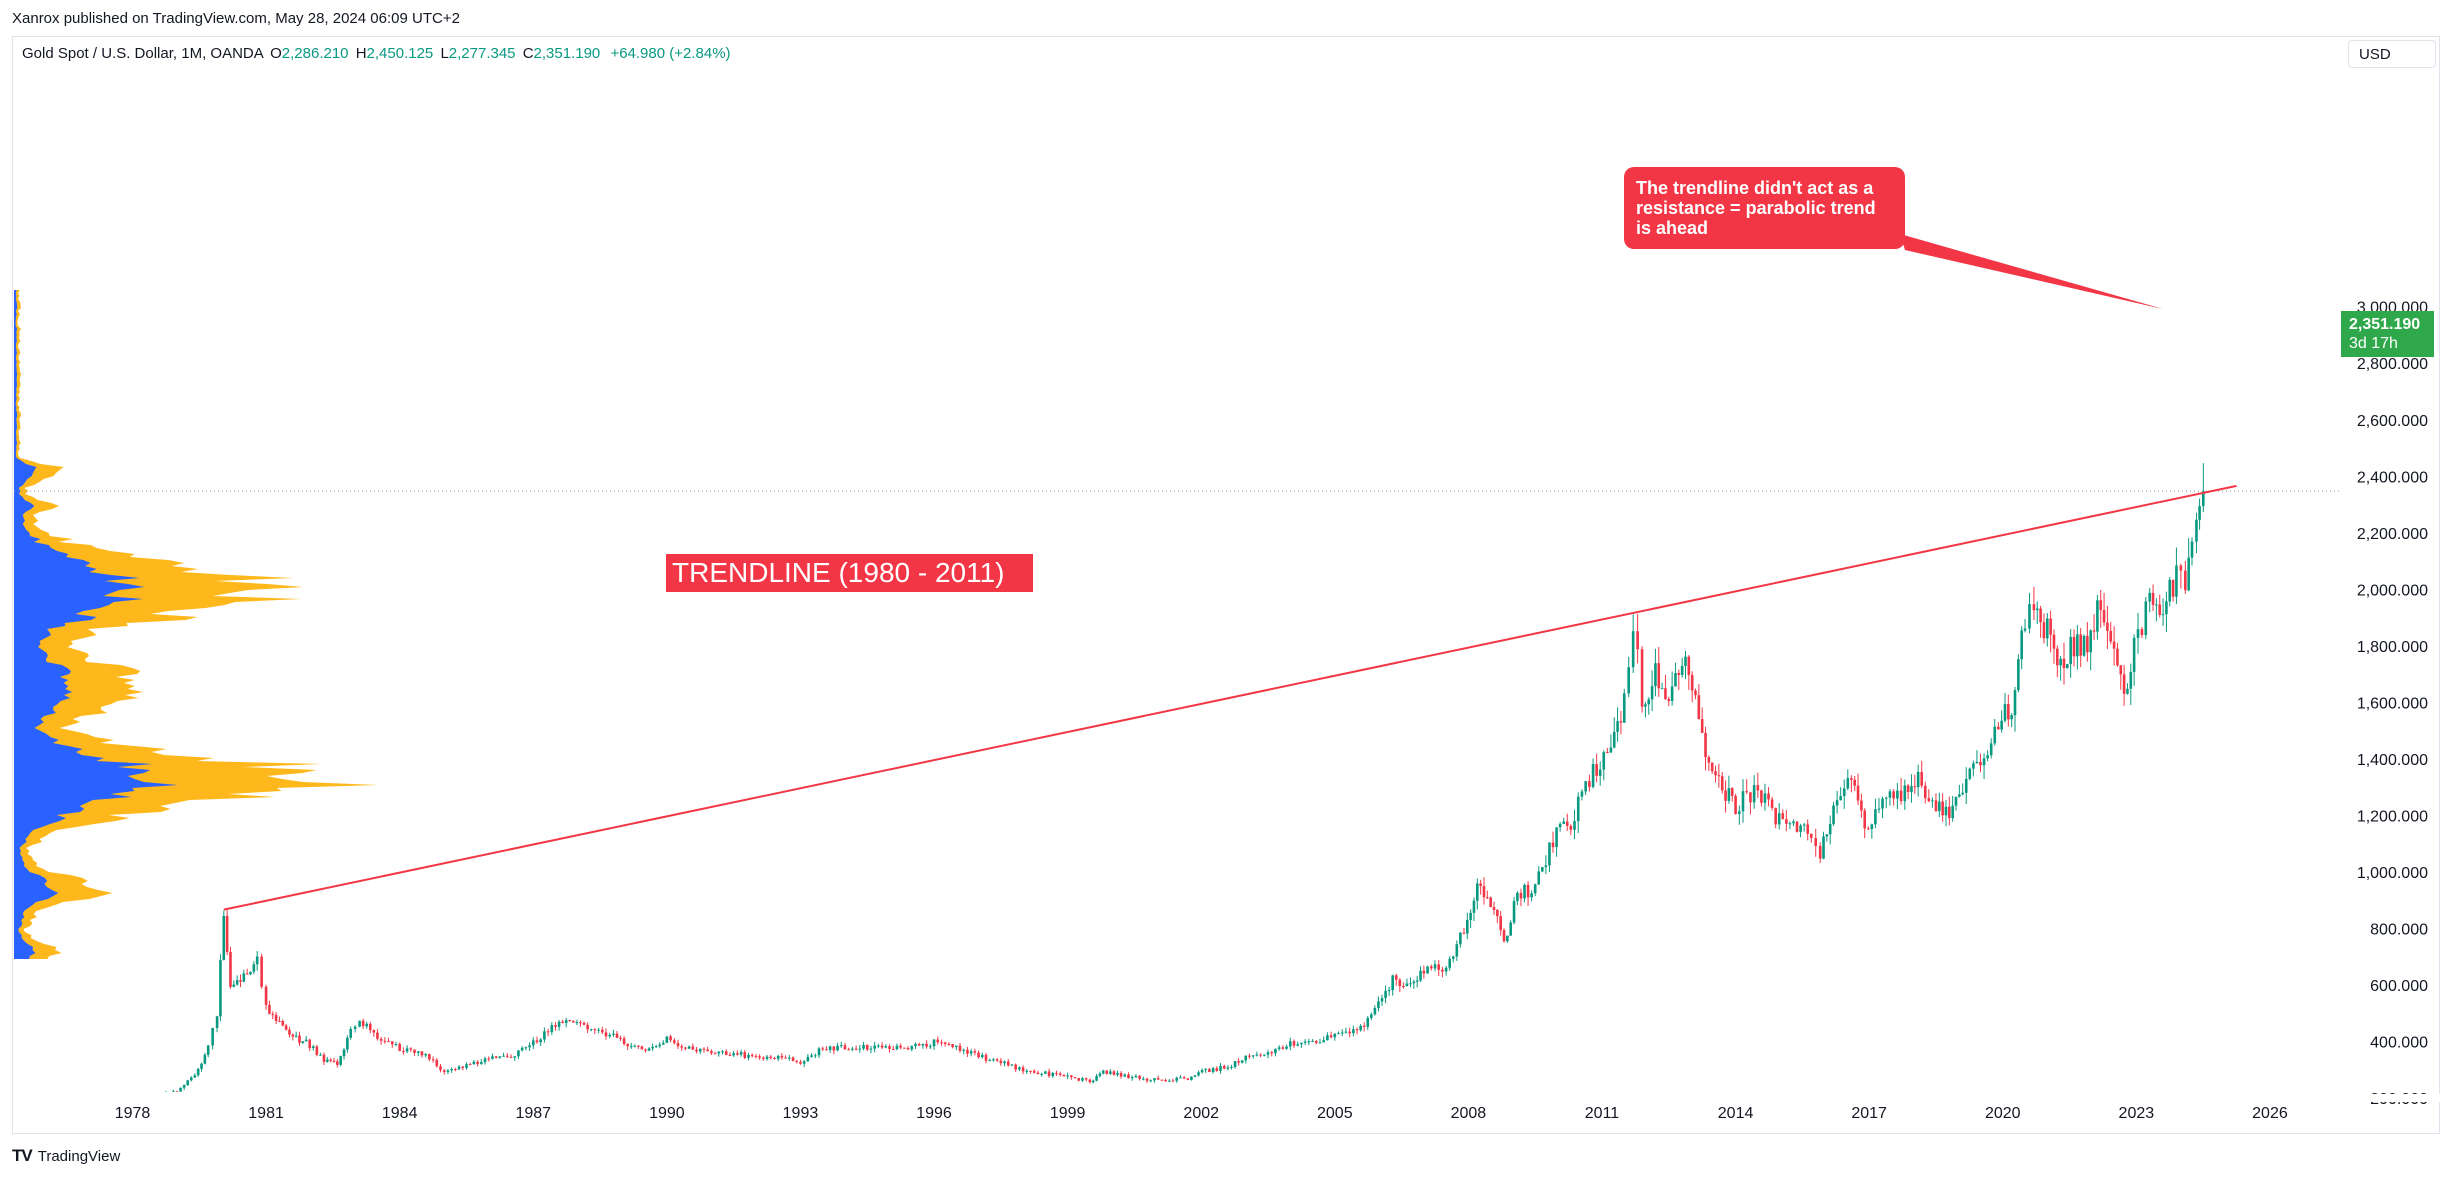 Image resolution: width=2454 pixels, height=1177 pixels. Describe the element at coordinates (22, 1155) in the screenshot. I see `tradingview-logo-icon: TV` at that location.